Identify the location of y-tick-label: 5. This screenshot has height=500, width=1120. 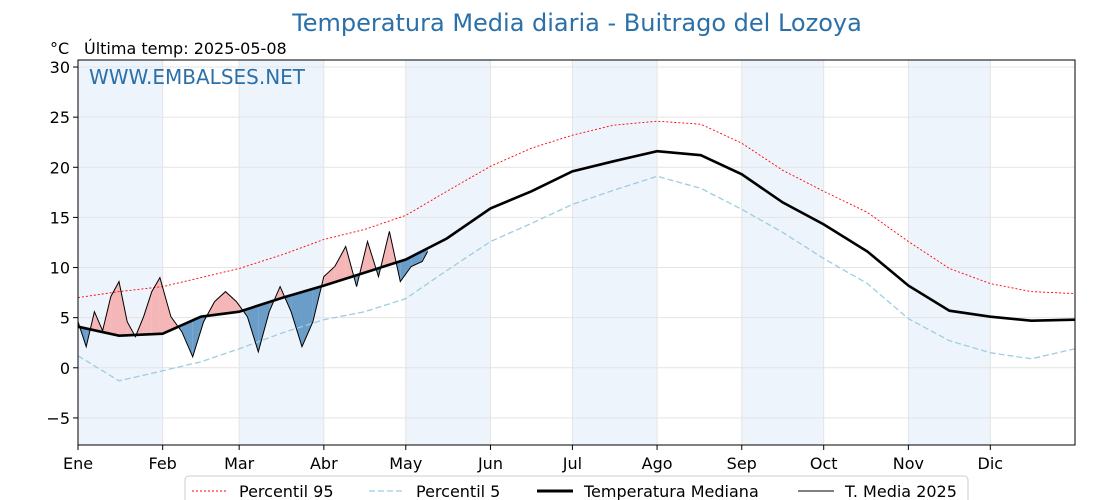
(65, 318).